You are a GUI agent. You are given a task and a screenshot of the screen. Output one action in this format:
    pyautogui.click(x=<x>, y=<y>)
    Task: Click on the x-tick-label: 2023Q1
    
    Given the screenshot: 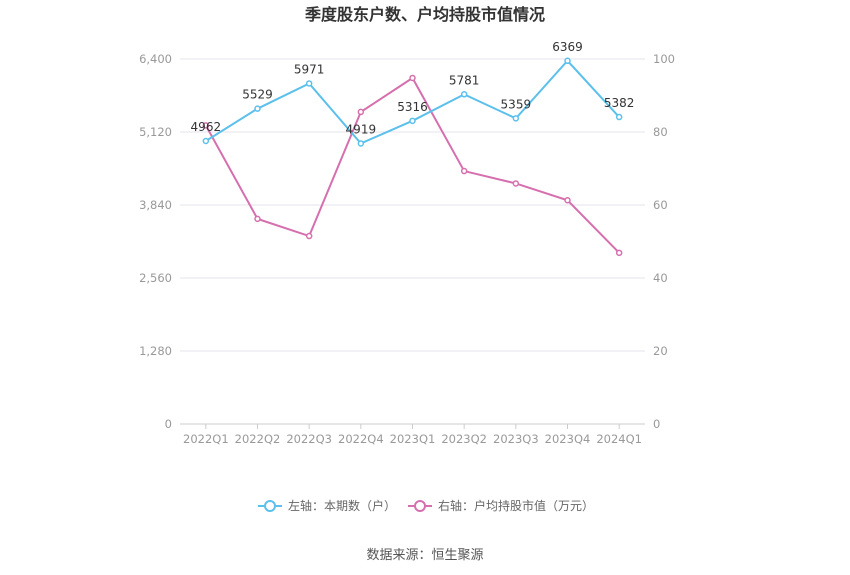 What is the action you would take?
    pyautogui.click(x=413, y=439)
    